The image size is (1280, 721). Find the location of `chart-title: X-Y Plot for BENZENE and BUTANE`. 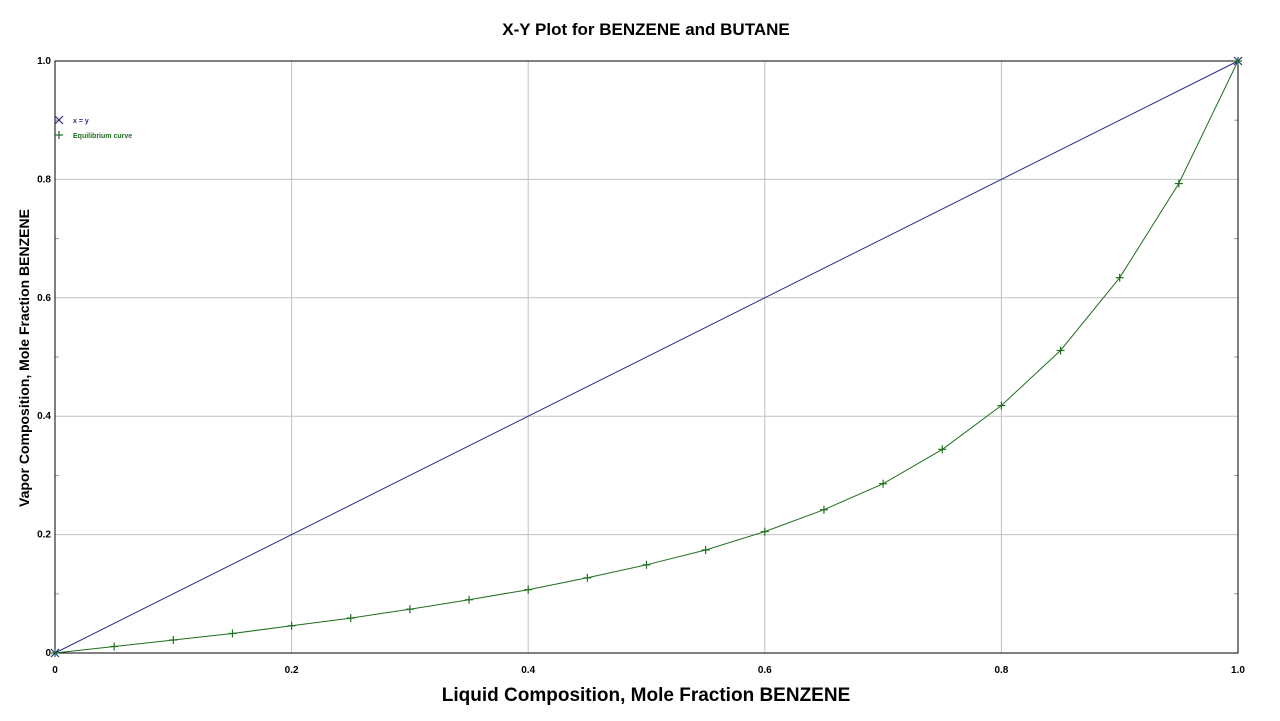

chart-title: X-Y Plot for BENZENE and BUTANE is located at coordinates (645, 29).